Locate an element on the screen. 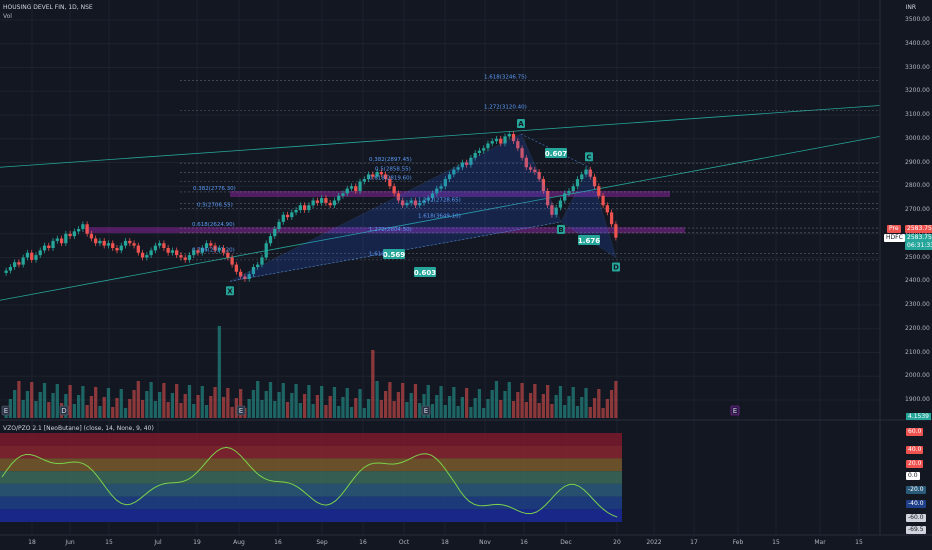  fib-label: 1.618(3246.75) is located at coordinates (505, 77).